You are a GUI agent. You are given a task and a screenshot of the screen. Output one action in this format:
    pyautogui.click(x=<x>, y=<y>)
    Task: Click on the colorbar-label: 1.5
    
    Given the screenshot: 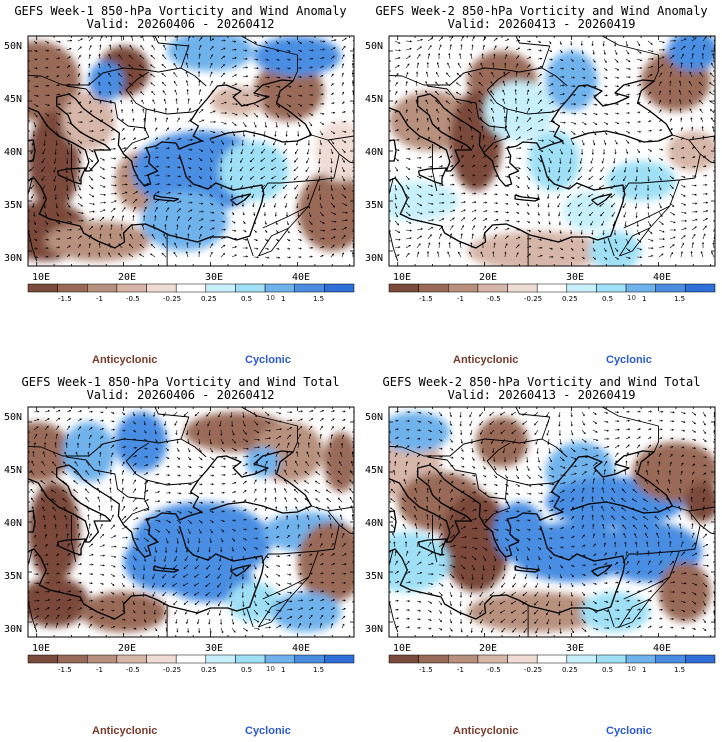 What is the action you would take?
    pyautogui.click(x=319, y=299)
    